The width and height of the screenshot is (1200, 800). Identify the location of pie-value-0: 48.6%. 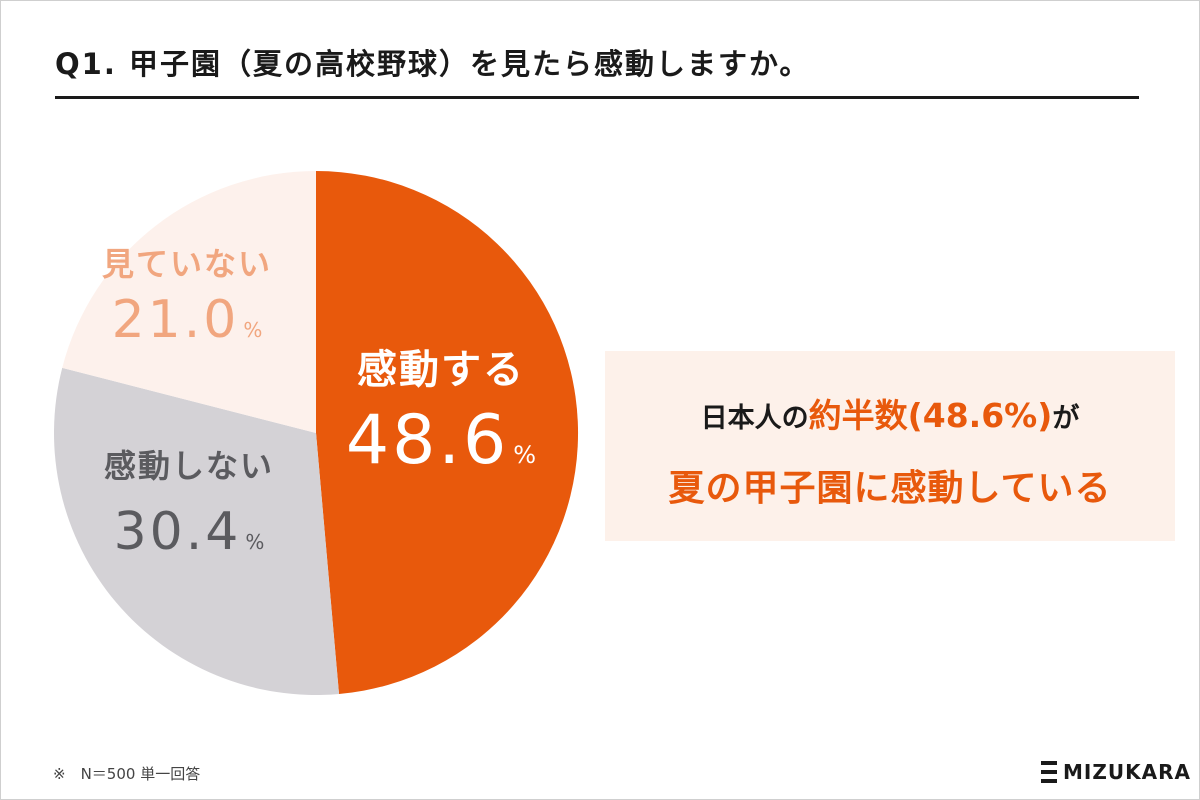
(441, 440).